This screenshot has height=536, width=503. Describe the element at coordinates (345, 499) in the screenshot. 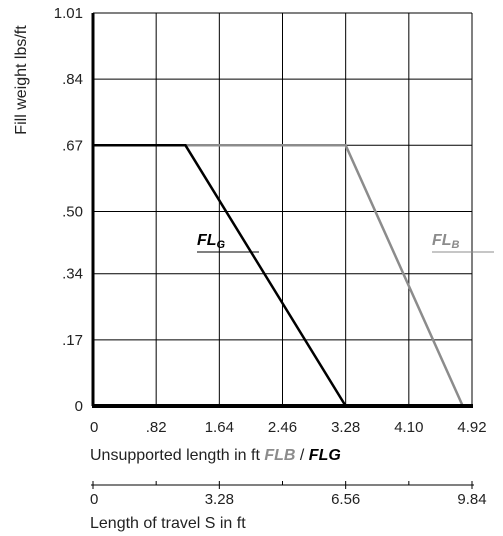

I see `secondary-axis-tick-label: 6.56` at that location.